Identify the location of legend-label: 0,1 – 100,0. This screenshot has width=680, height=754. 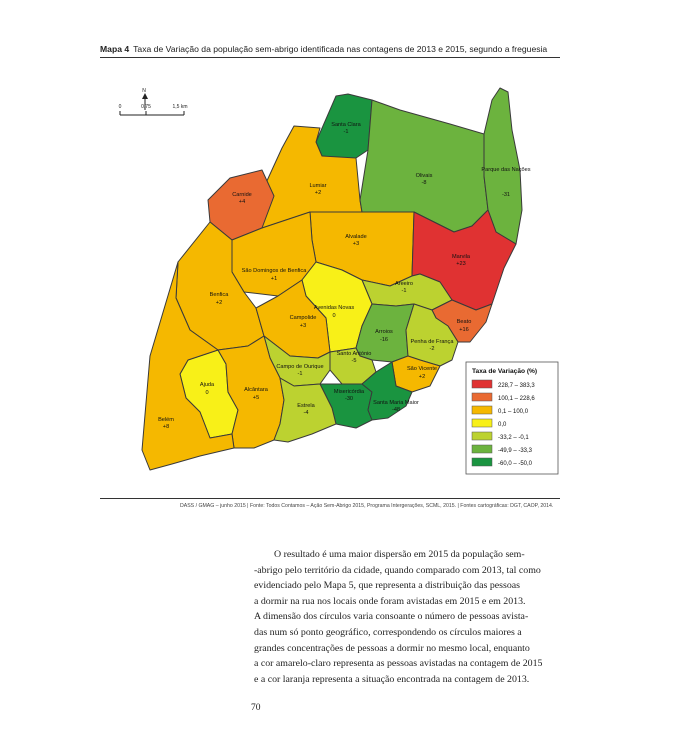
(513, 412).